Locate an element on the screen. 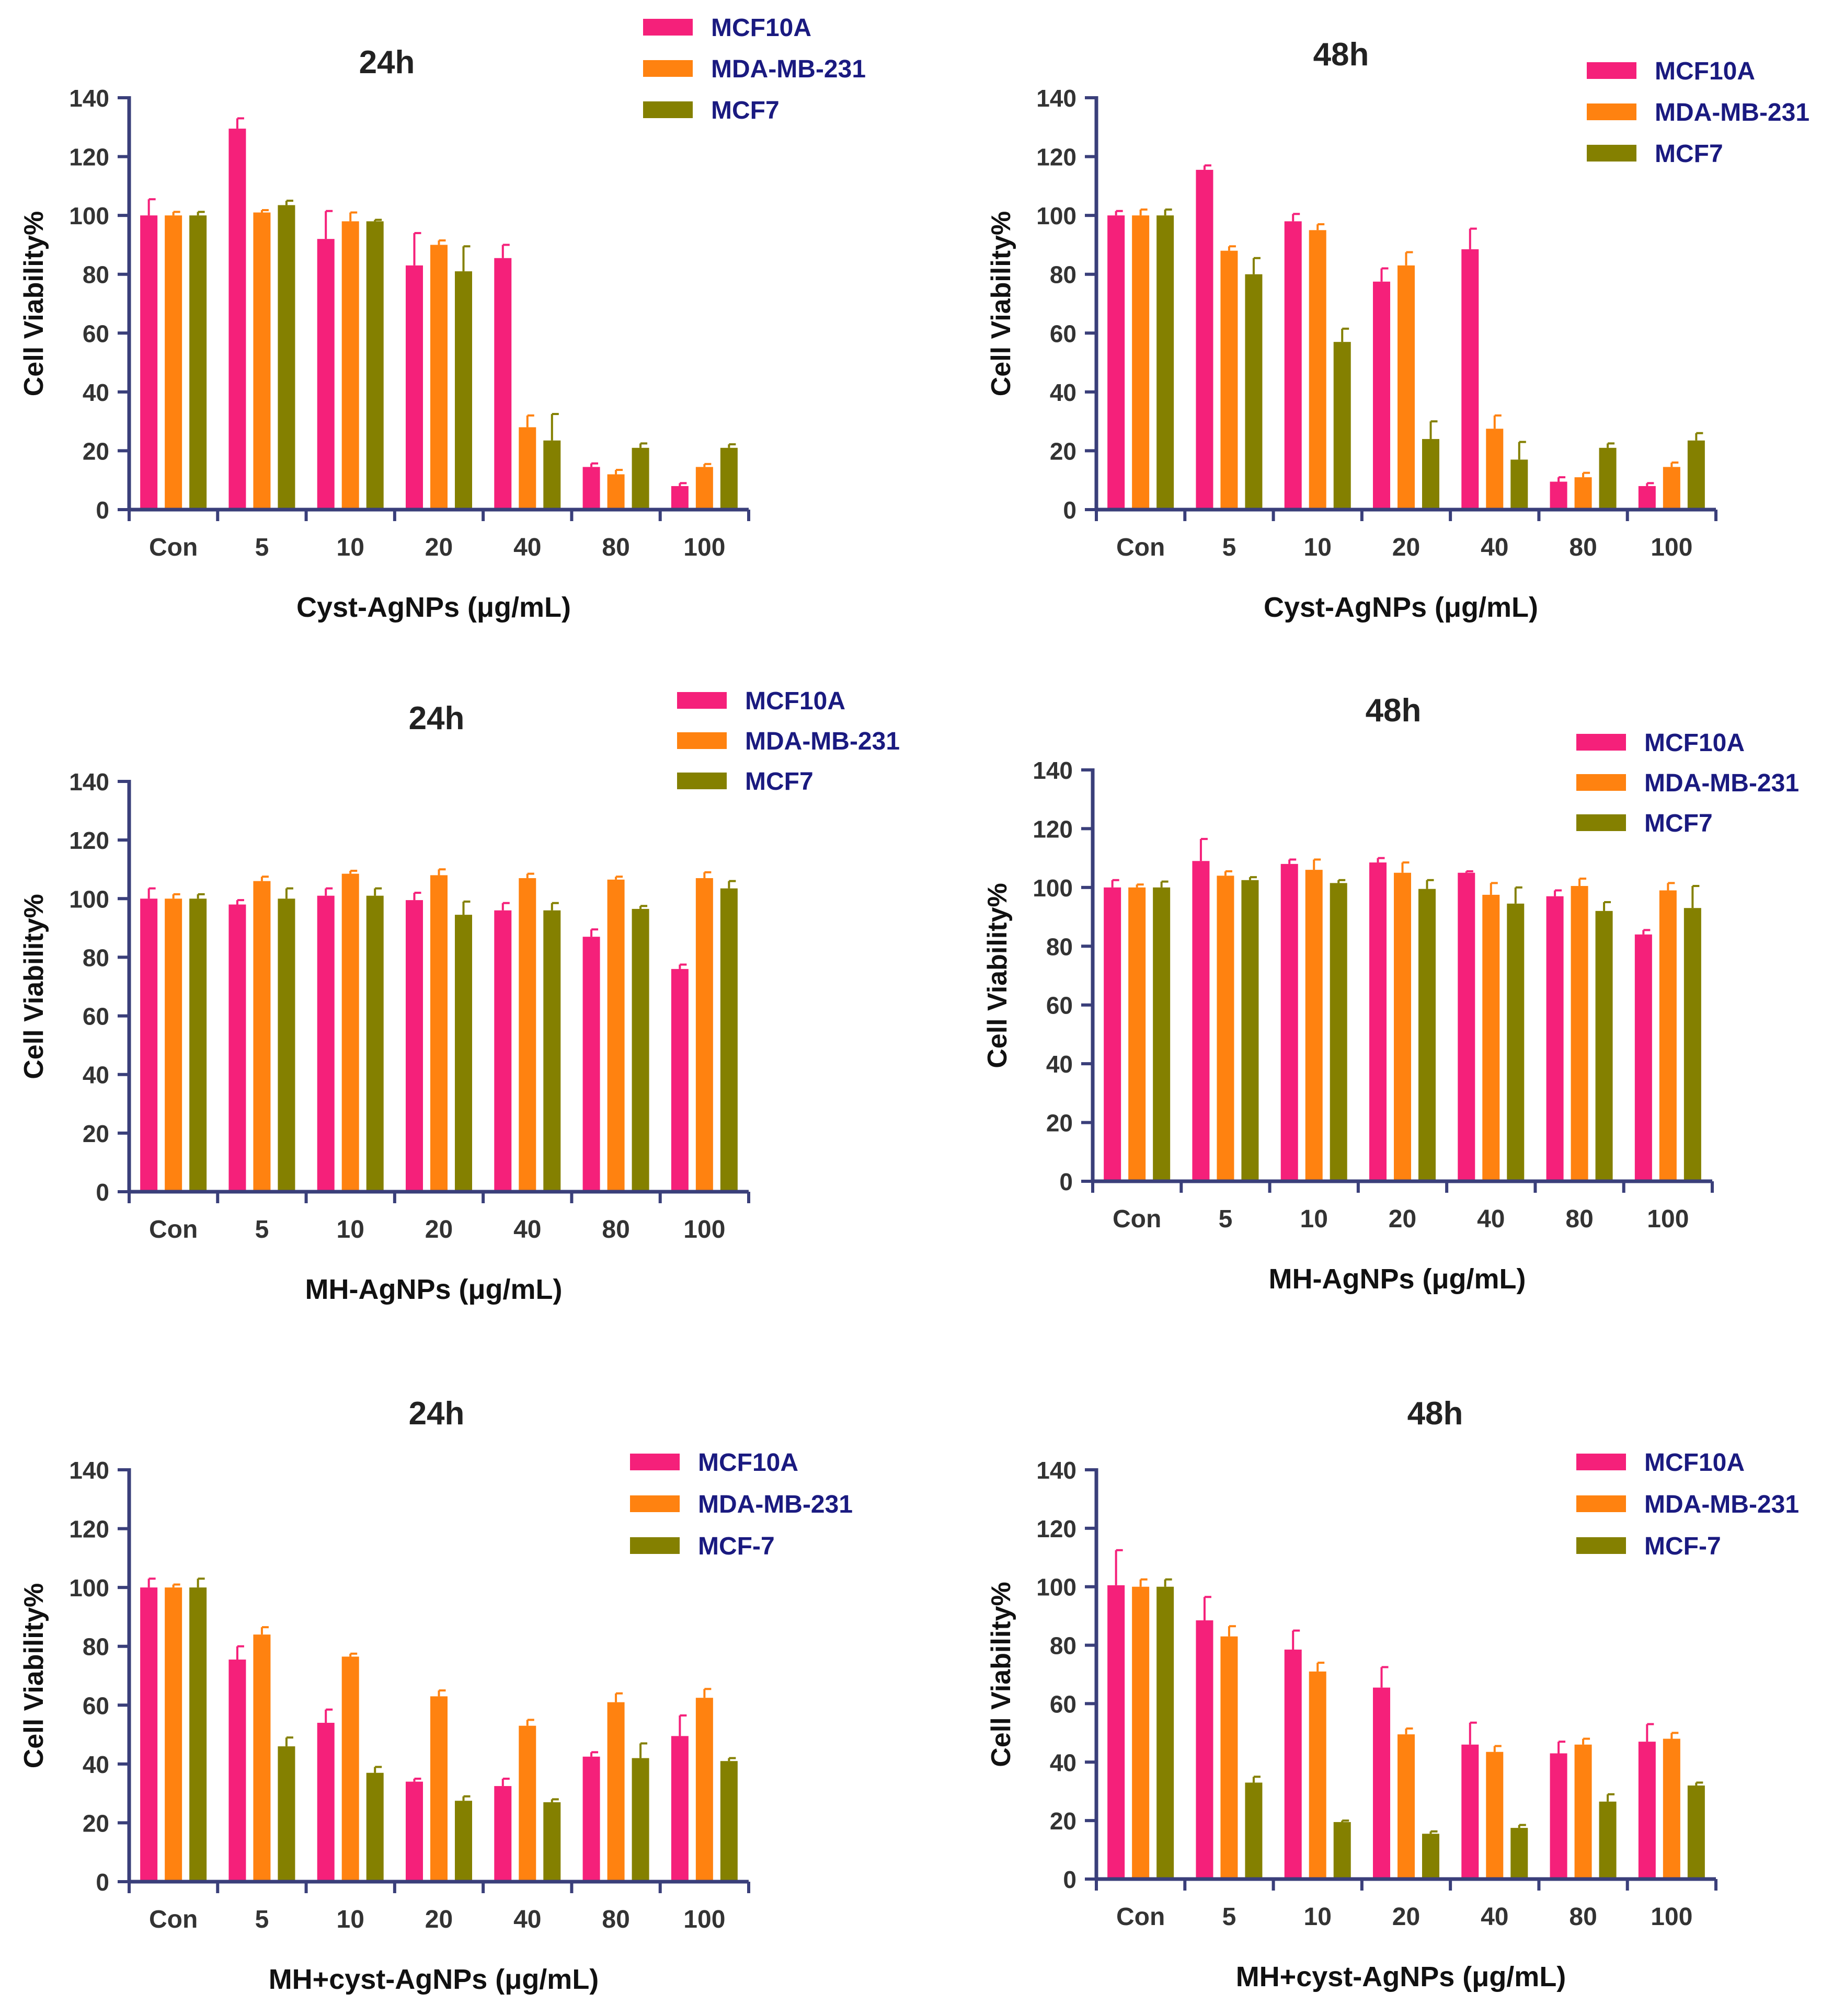 The height and width of the screenshot is (2016, 1844). chart-title: 24h is located at coordinates (387, 62).